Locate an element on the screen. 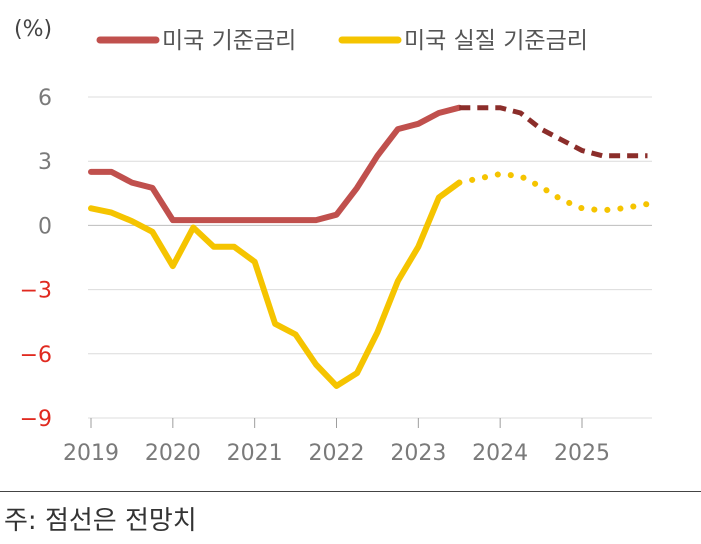 This screenshot has width=701, height=544. x-tick-label: 2022 is located at coordinates (337, 453).